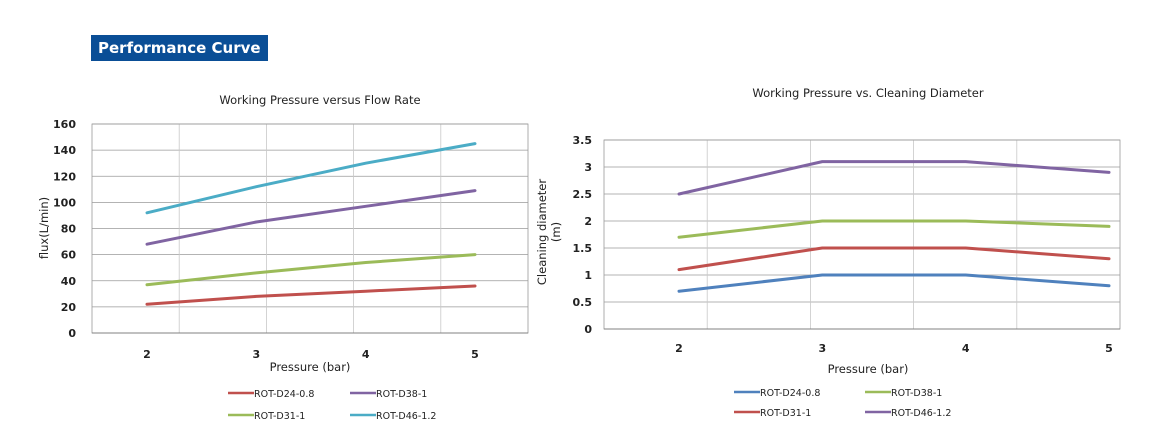 This screenshot has width=1168, height=431. What do you see at coordinates (64, 150) in the screenshot?
I see `y-tick-label: 140` at bounding box center [64, 150].